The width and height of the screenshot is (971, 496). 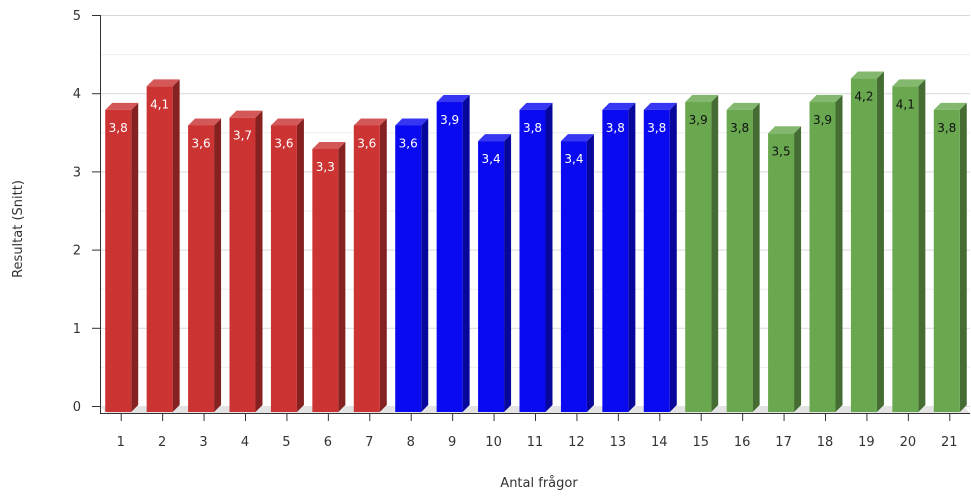 What do you see at coordinates (905, 104) in the screenshot?
I see `bar-value-label: 4,1` at bounding box center [905, 104].